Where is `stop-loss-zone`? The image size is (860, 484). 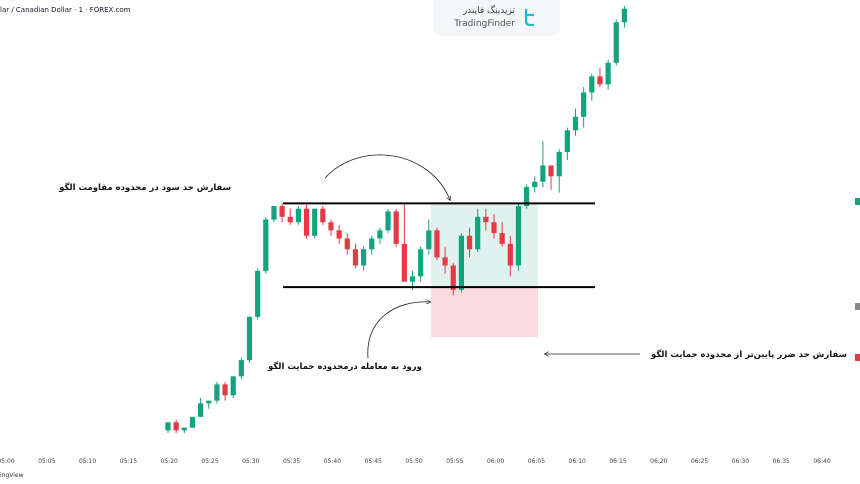
stop-loss-zone is located at coordinates (484, 312).